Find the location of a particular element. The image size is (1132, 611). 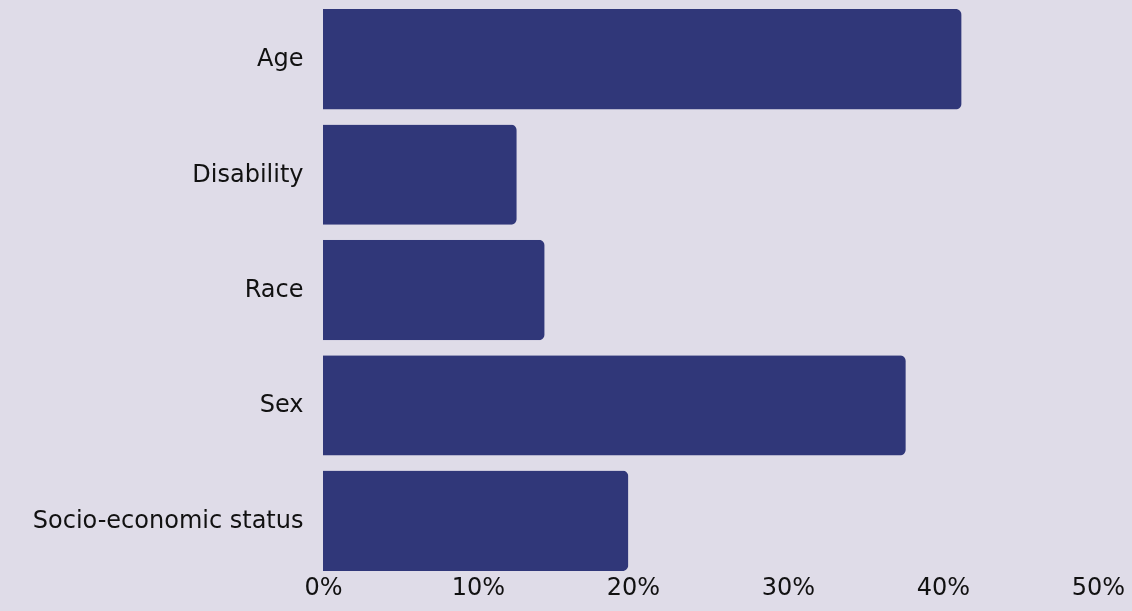

y-tick-label: Sex is located at coordinates (281, 404).